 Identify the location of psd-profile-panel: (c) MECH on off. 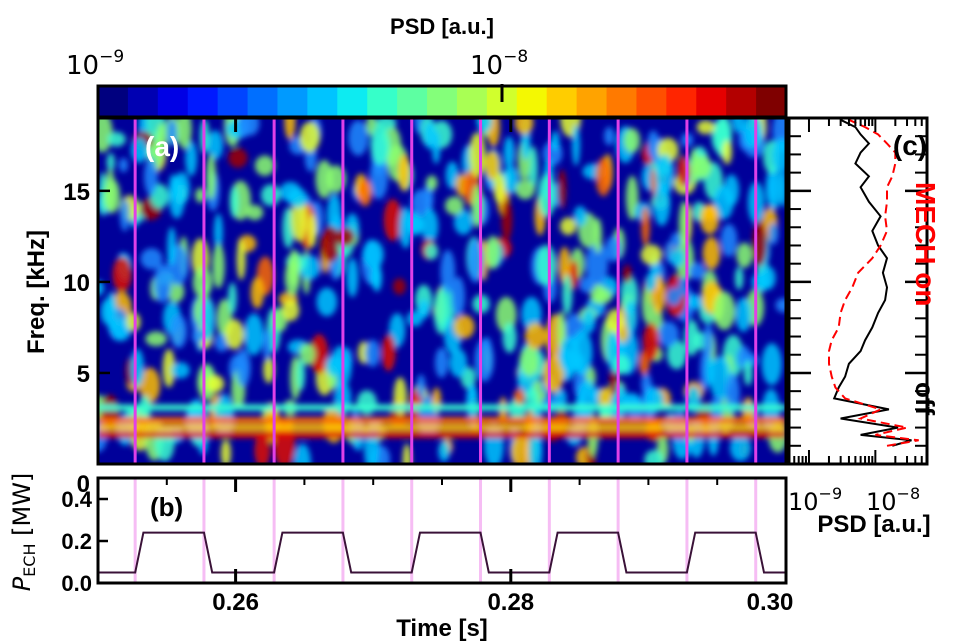
(864, 291).